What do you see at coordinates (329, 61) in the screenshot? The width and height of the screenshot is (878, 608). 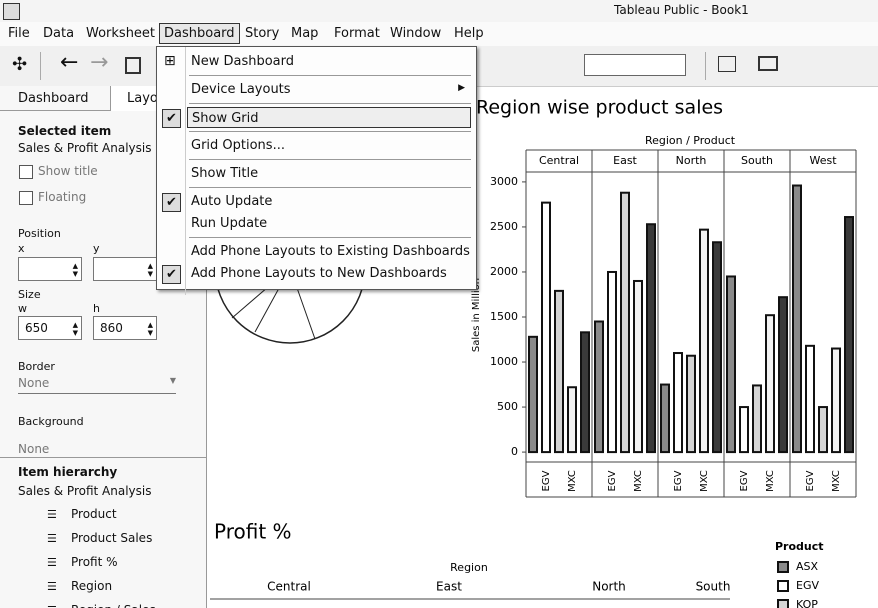 I see `menu-item: New Dashboard` at bounding box center [329, 61].